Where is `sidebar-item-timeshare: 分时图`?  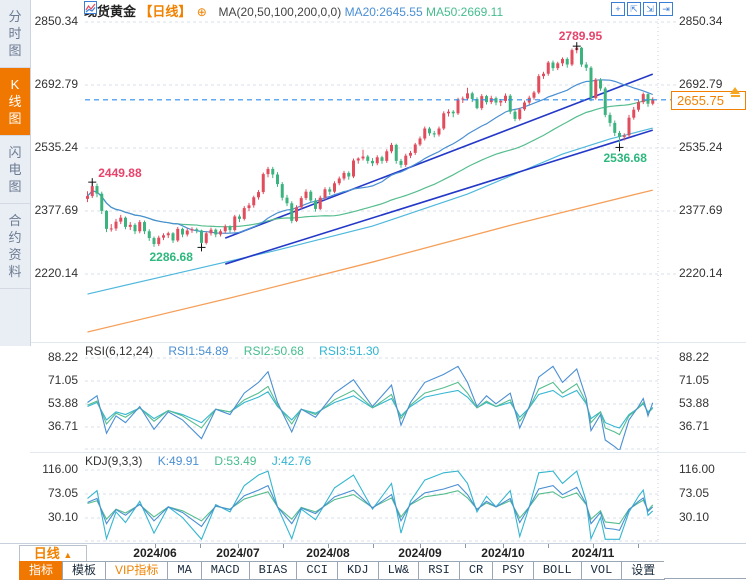 sidebar-item-timeshare: 分时图 is located at coordinates (15, 34).